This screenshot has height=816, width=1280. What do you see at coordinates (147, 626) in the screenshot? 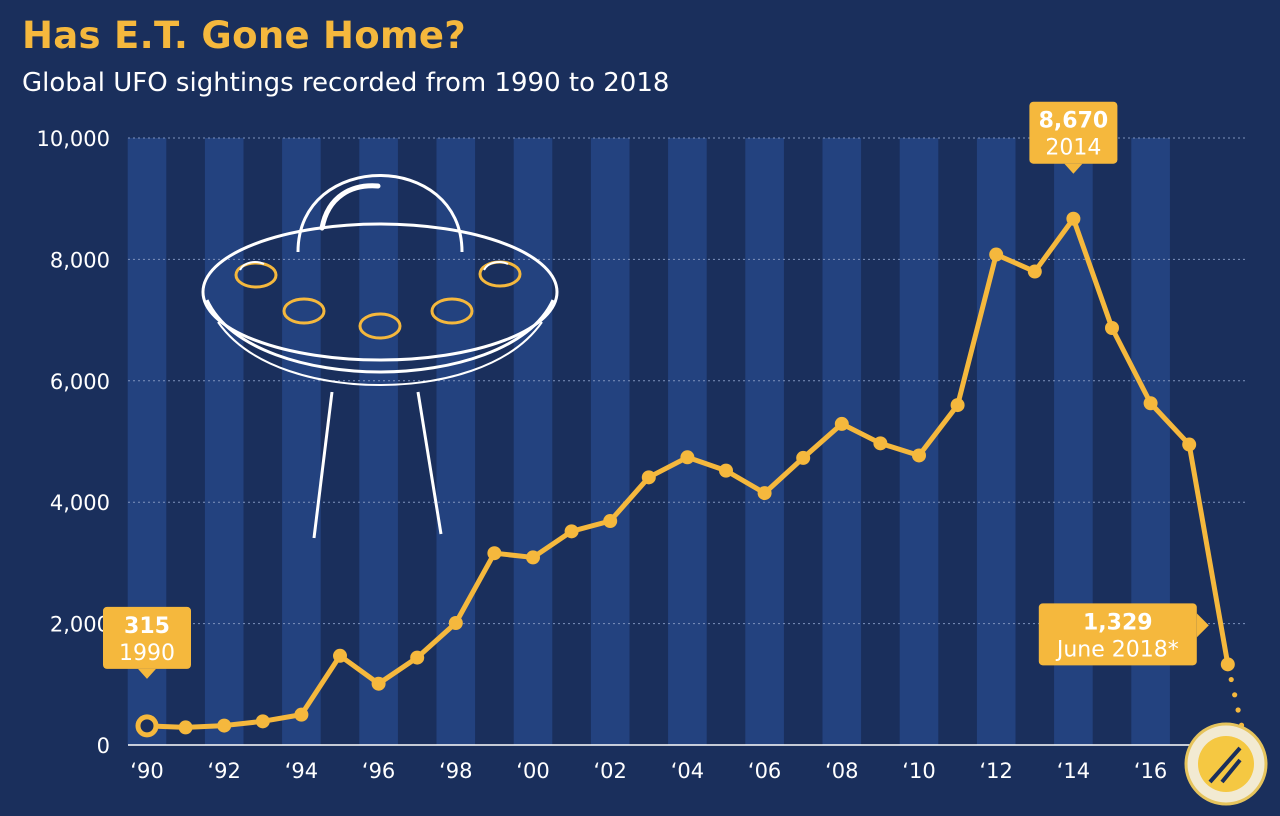
I see `callout-value: 315` at bounding box center [147, 626].